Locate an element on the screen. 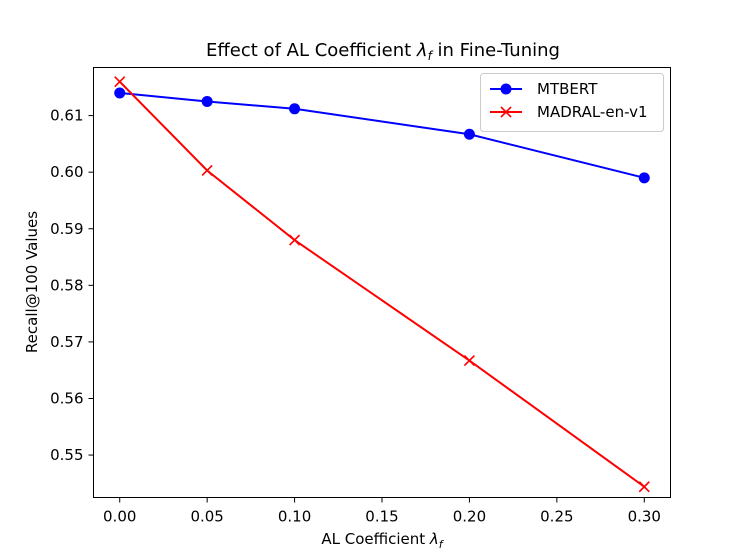 This screenshot has height=560, width=747. legend-marker-mtbert is located at coordinates (506, 89).